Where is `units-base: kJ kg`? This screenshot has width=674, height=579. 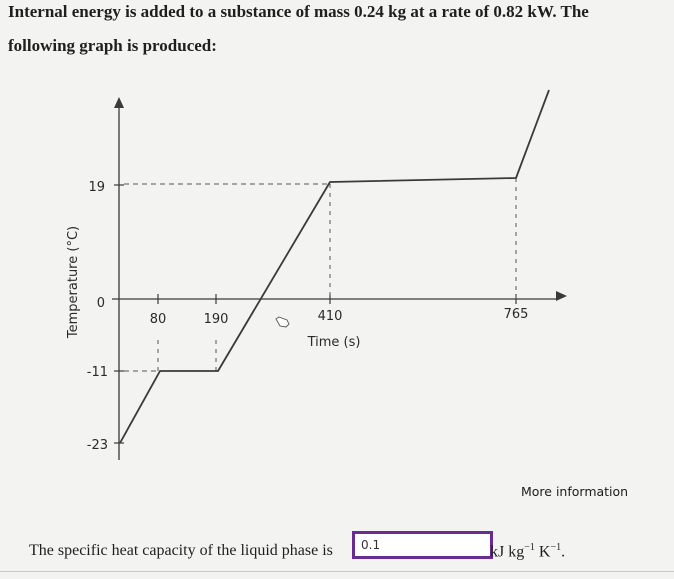 units-base: kJ kg is located at coordinates (507, 552).